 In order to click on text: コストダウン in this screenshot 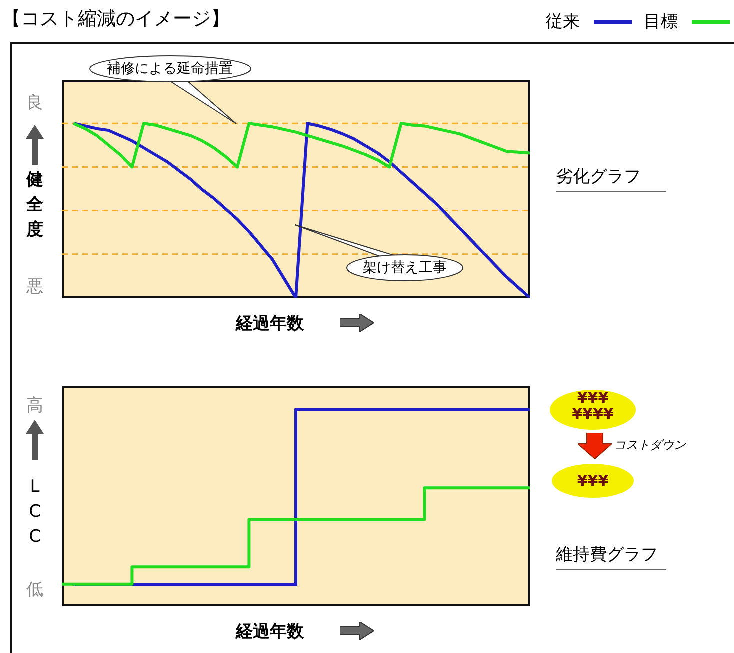, I will do `click(650, 445)`.